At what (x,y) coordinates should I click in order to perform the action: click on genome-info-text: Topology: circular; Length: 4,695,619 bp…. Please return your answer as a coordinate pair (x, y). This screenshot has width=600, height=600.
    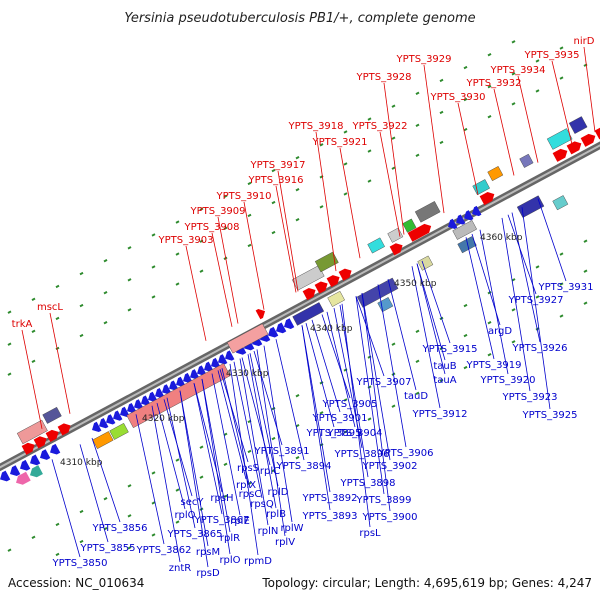
    Looking at the image, I should click on (426, 583).